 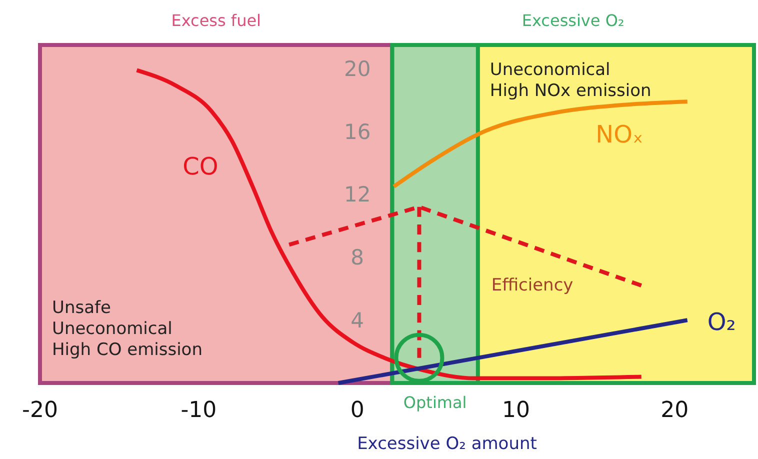 I want to click on y-tick-label: 12, so click(x=357, y=194).